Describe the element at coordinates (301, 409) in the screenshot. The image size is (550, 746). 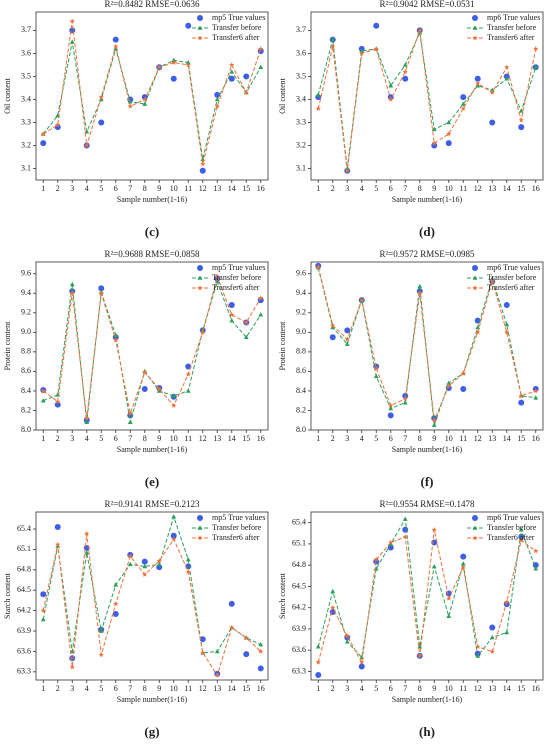
I see `y-tick-label: 8.2` at that location.